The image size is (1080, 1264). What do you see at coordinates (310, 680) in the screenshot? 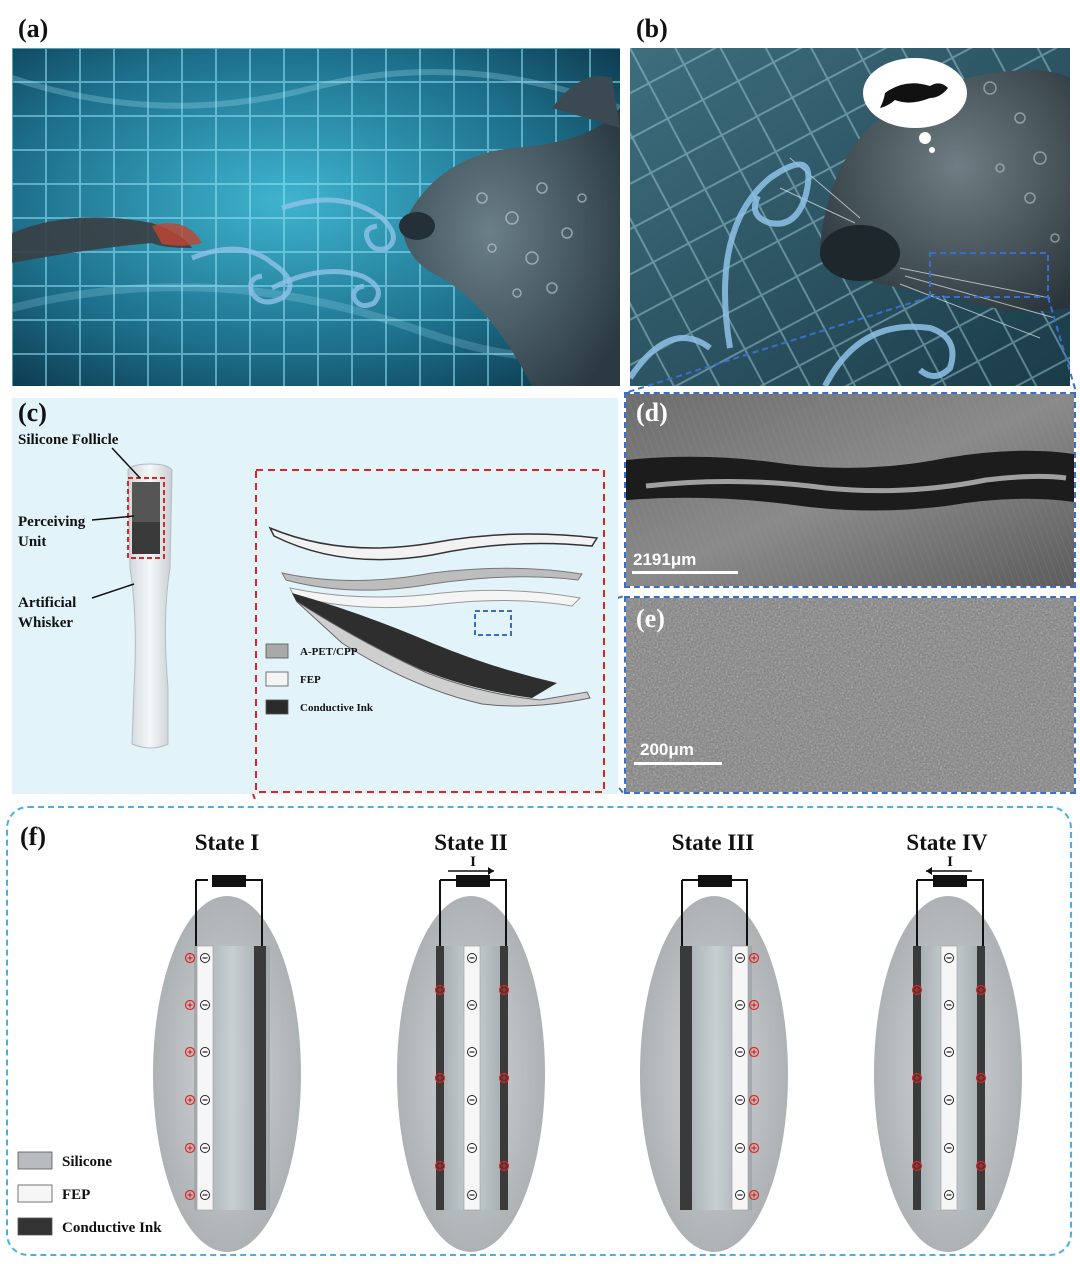
I see `legend-fep-label: FEP` at bounding box center [310, 680].